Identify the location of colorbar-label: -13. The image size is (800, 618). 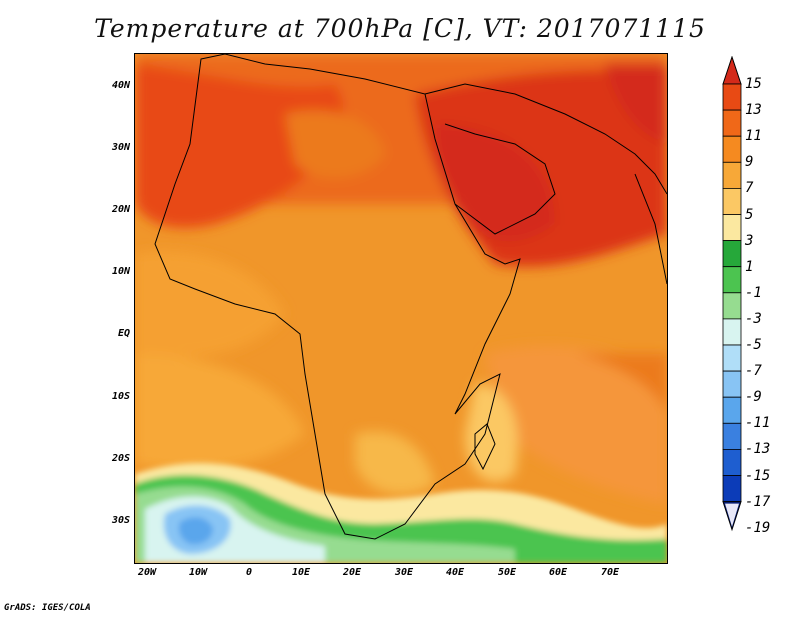
(758, 449).